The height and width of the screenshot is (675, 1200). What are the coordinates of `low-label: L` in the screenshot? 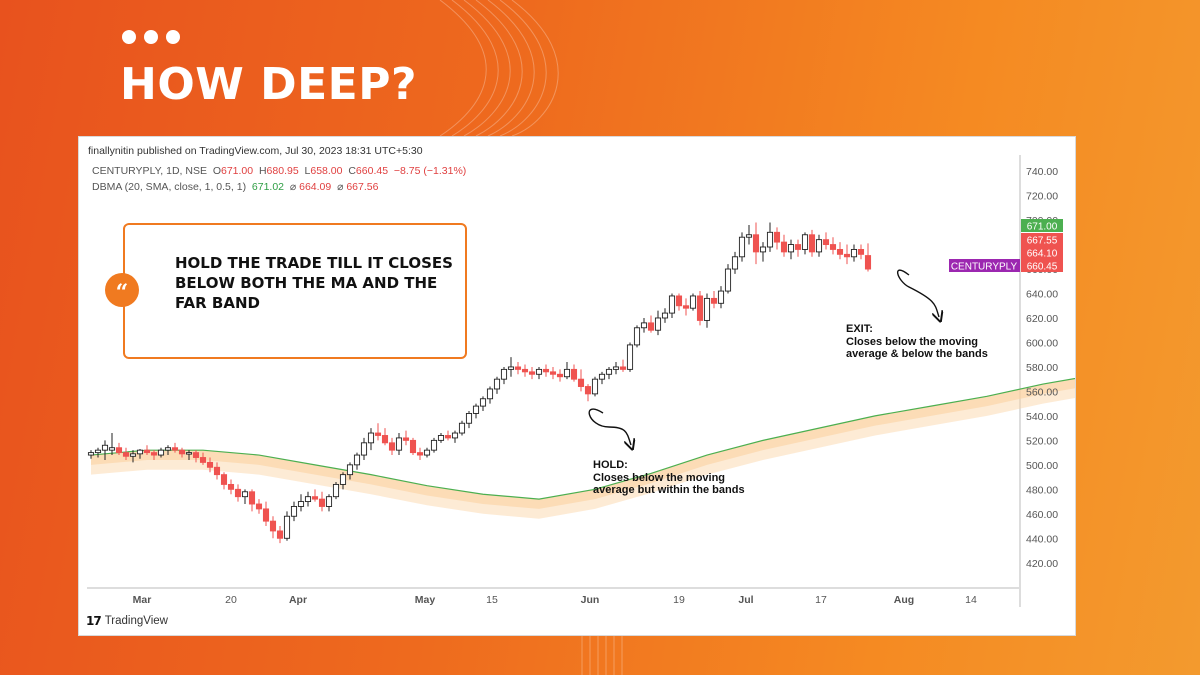 It's located at (307, 171).